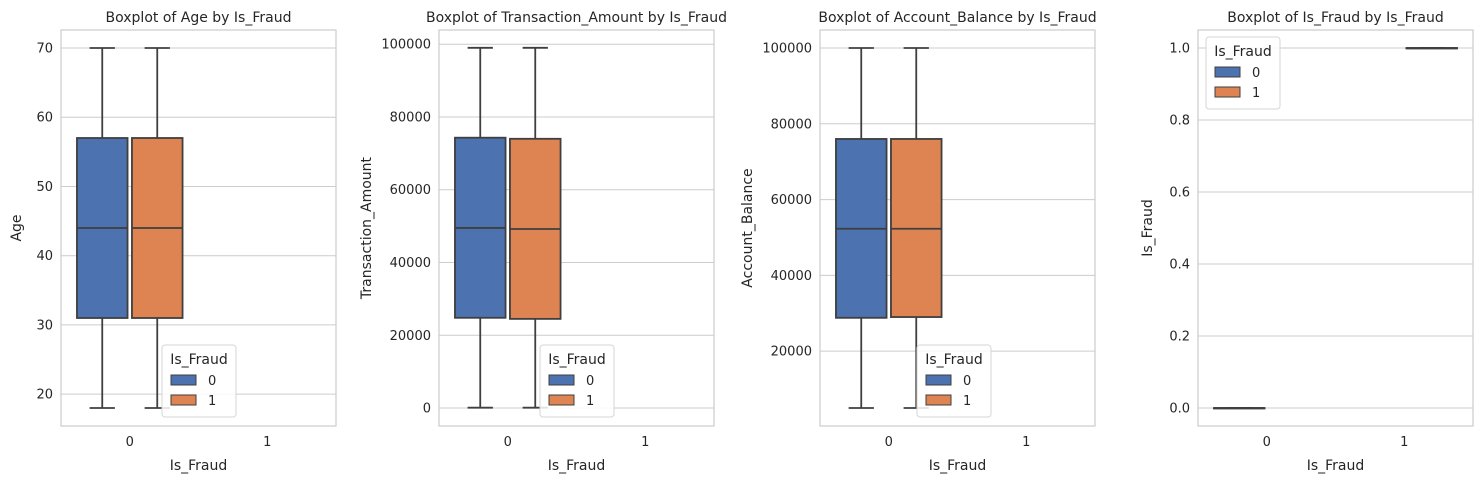 The image size is (1484, 484). Describe the element at coordinates (44, 49) in the screenshot. I see `y-tick-label: 70` at that location.